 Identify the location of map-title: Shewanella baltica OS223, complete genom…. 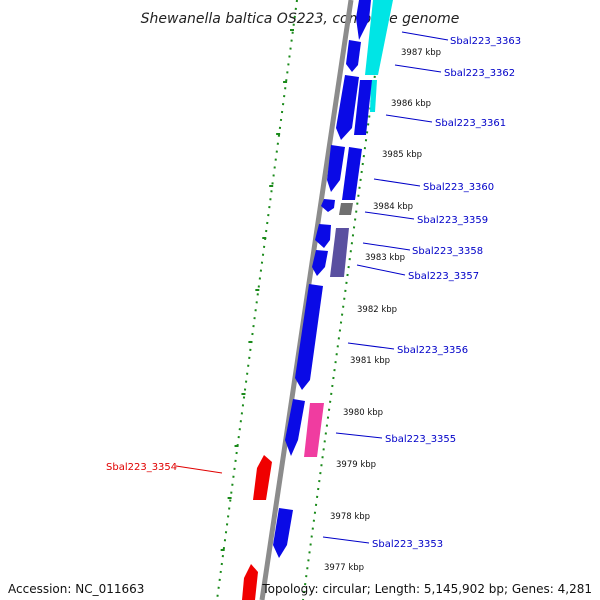
(300, 19).